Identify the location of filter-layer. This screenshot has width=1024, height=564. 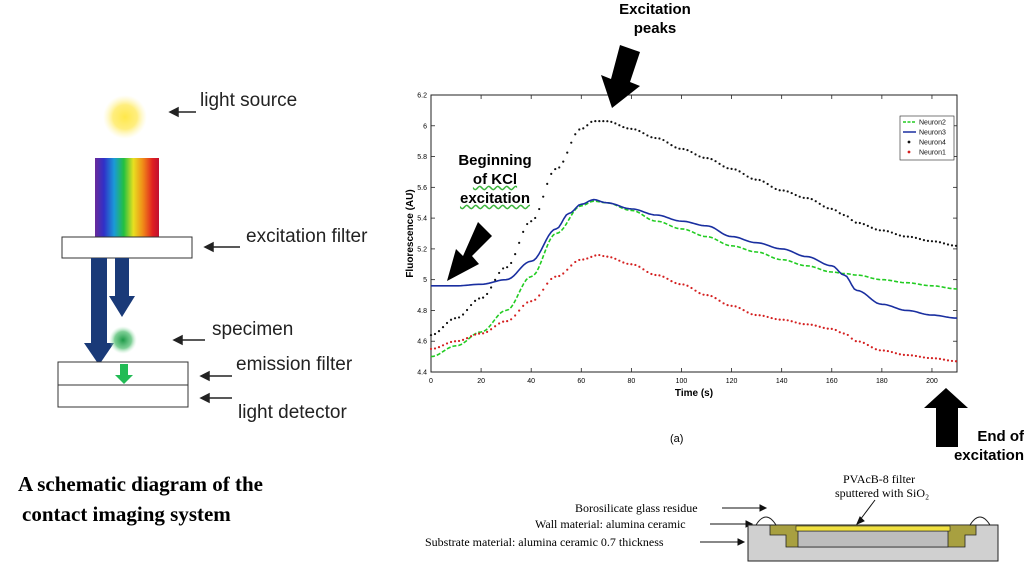
(873, 528).